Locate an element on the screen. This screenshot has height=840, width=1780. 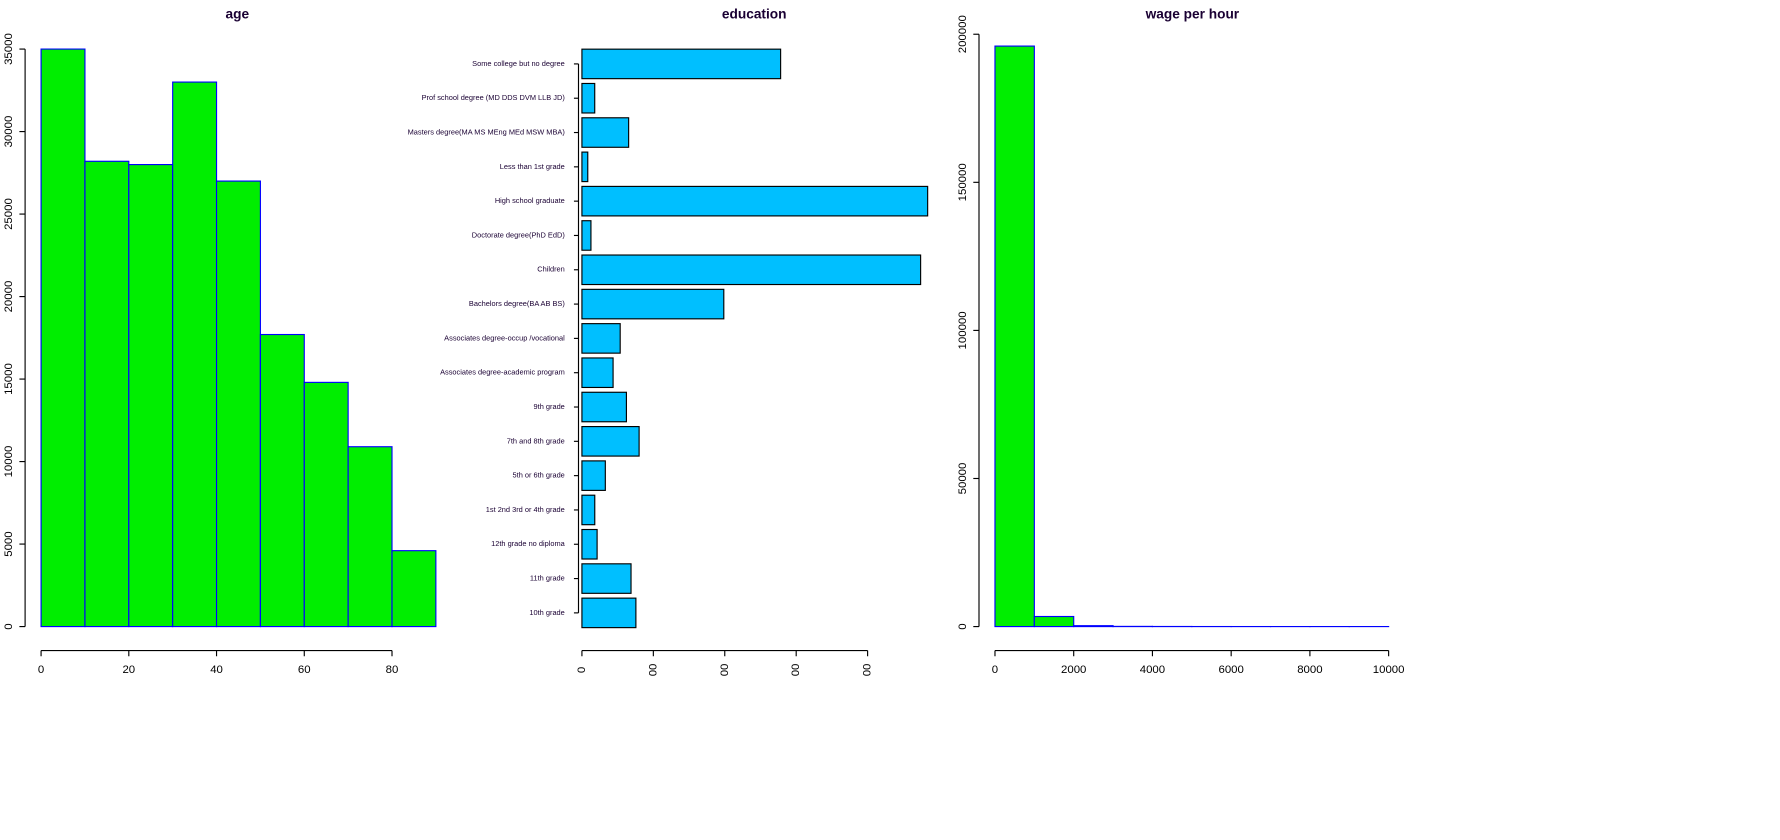
y-tick-label: 25000 is located at coordinates (9, 214).